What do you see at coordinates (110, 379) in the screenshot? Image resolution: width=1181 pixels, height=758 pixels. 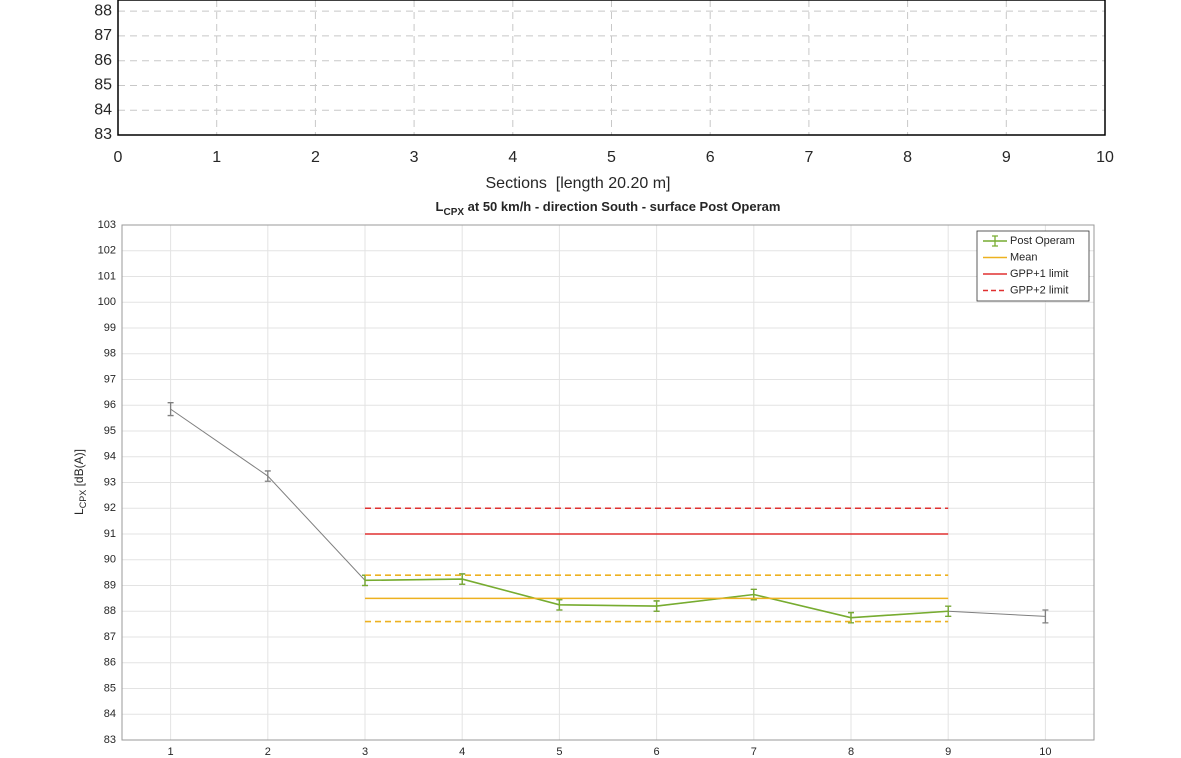 I see `y-tick-label: 97` at bounding box center [110, 379].